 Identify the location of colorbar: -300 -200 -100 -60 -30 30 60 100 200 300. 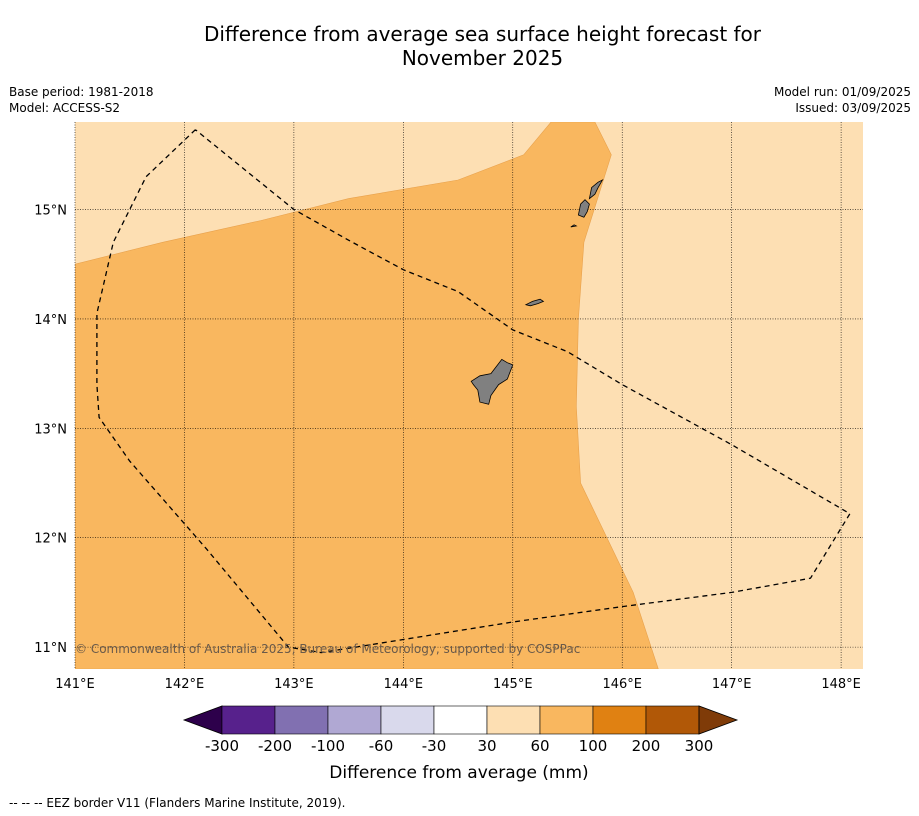
(460, 730).